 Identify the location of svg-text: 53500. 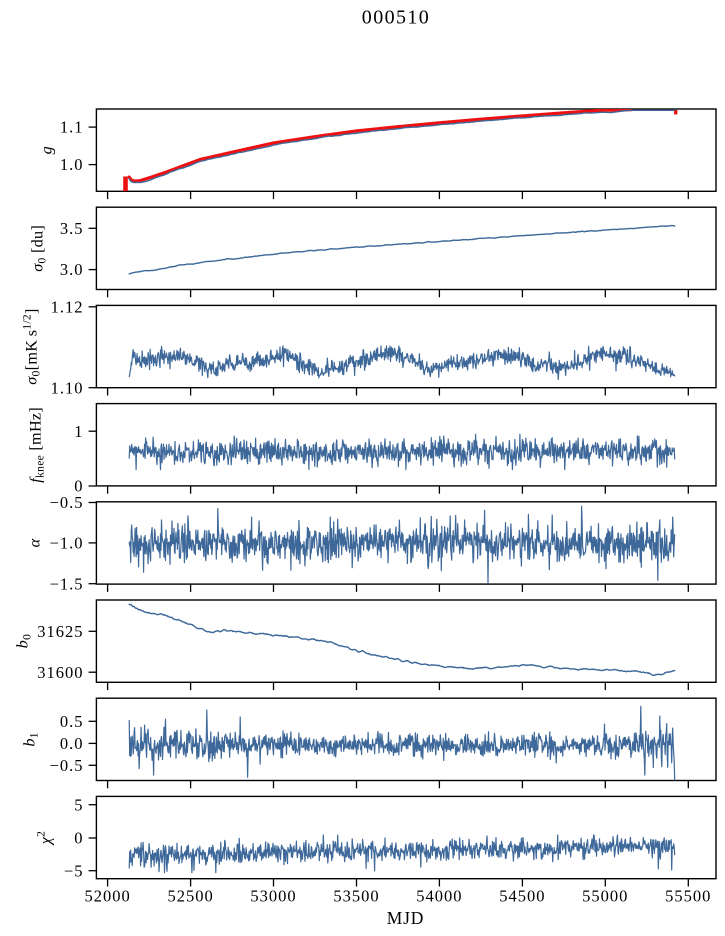
(356, 896).